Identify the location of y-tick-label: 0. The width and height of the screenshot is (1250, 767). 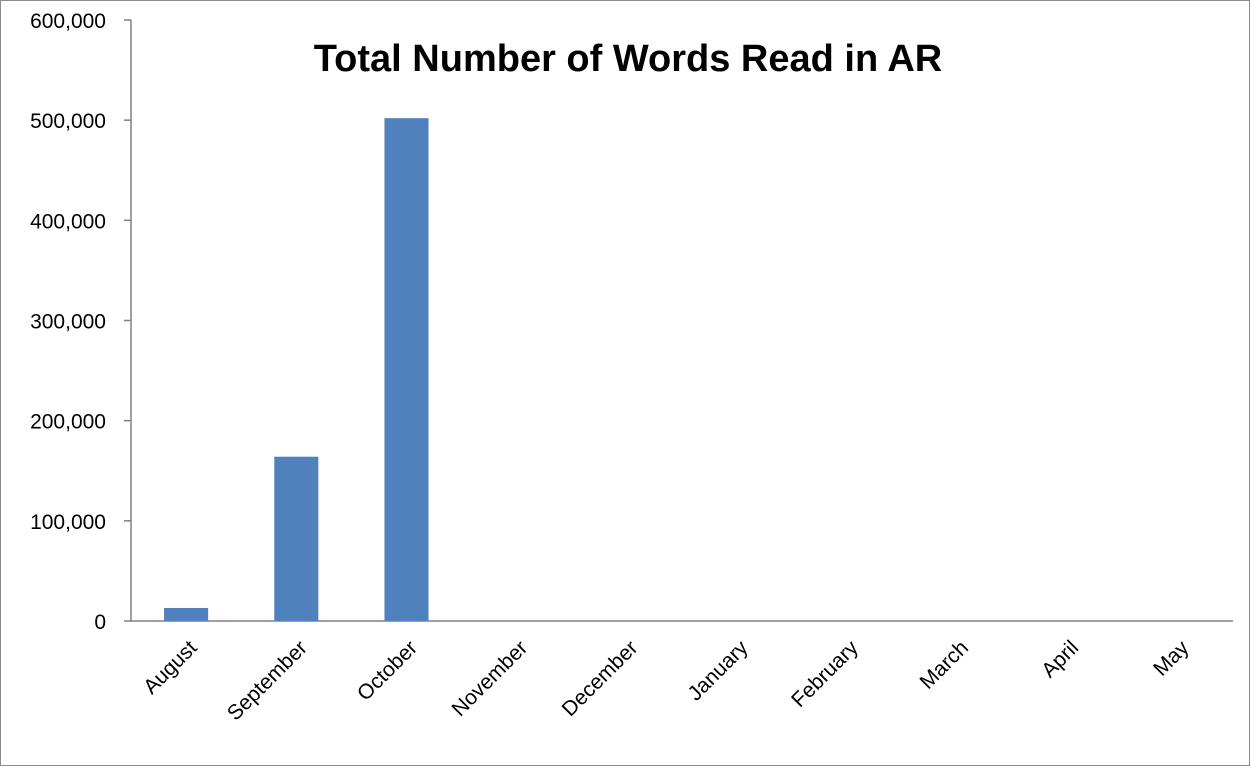
(100, 622).